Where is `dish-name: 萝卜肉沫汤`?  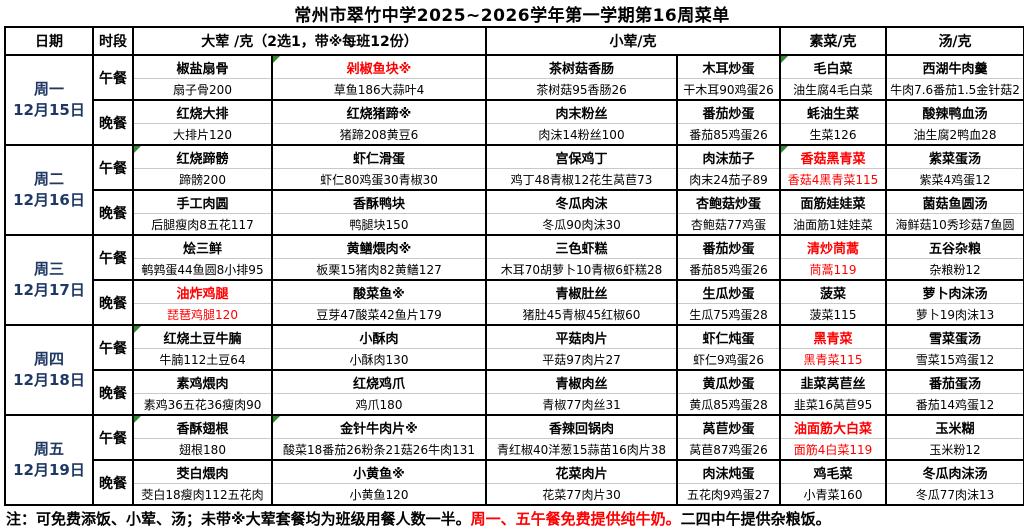
dish-name: 萝卜肉沫汤 is located at coordinates (955, 293).